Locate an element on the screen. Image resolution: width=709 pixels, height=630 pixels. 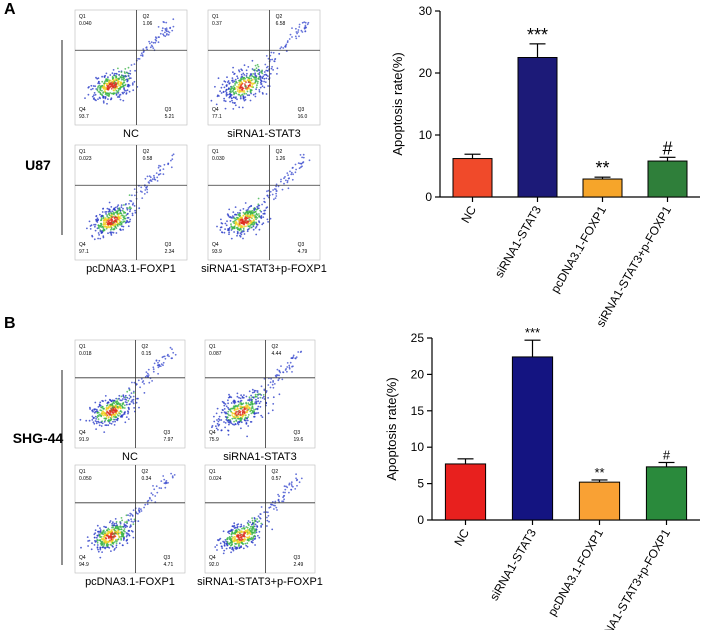
y-tick-label: 5 is located at coordinates (420, 484).